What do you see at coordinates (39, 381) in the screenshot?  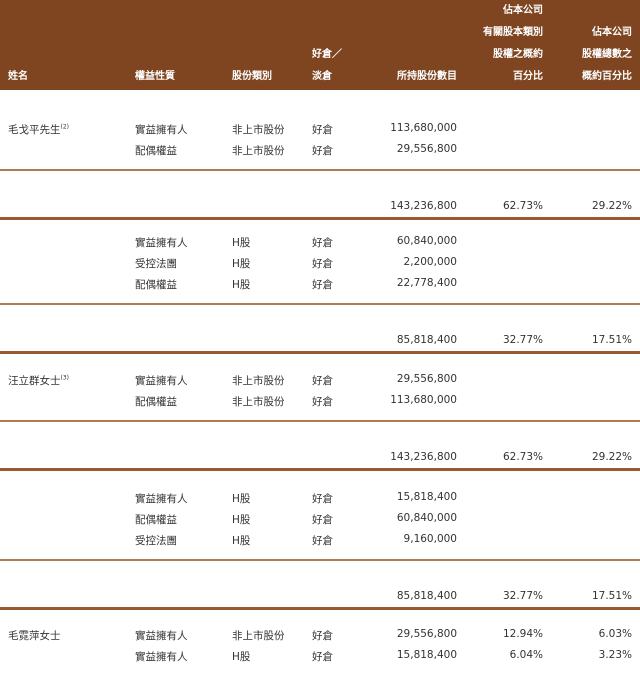 I see `shareholder-name: 汪立群女士(3)` at bounding box center [39, 381].